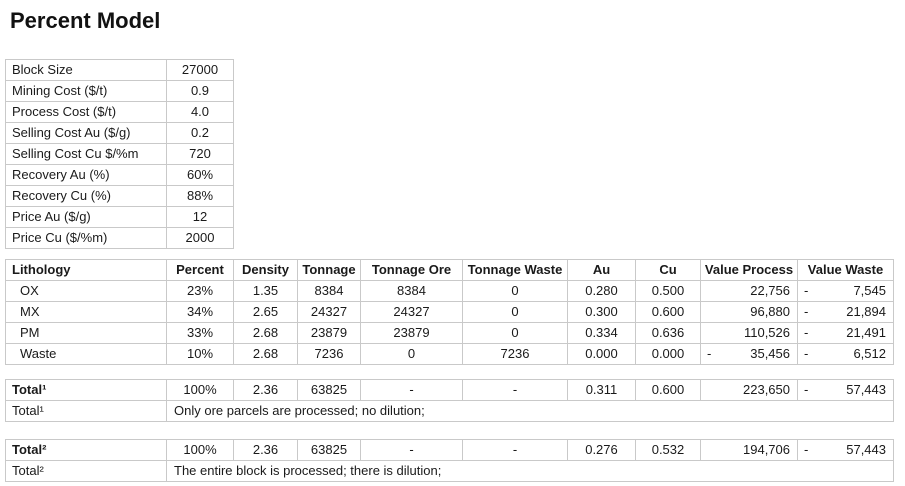 This screenshot has height=486, width=905. What do you see at coordinates (601, 312) in the screenshot?
I see `cell-au: 0.300` at bounding box center [601, 312].